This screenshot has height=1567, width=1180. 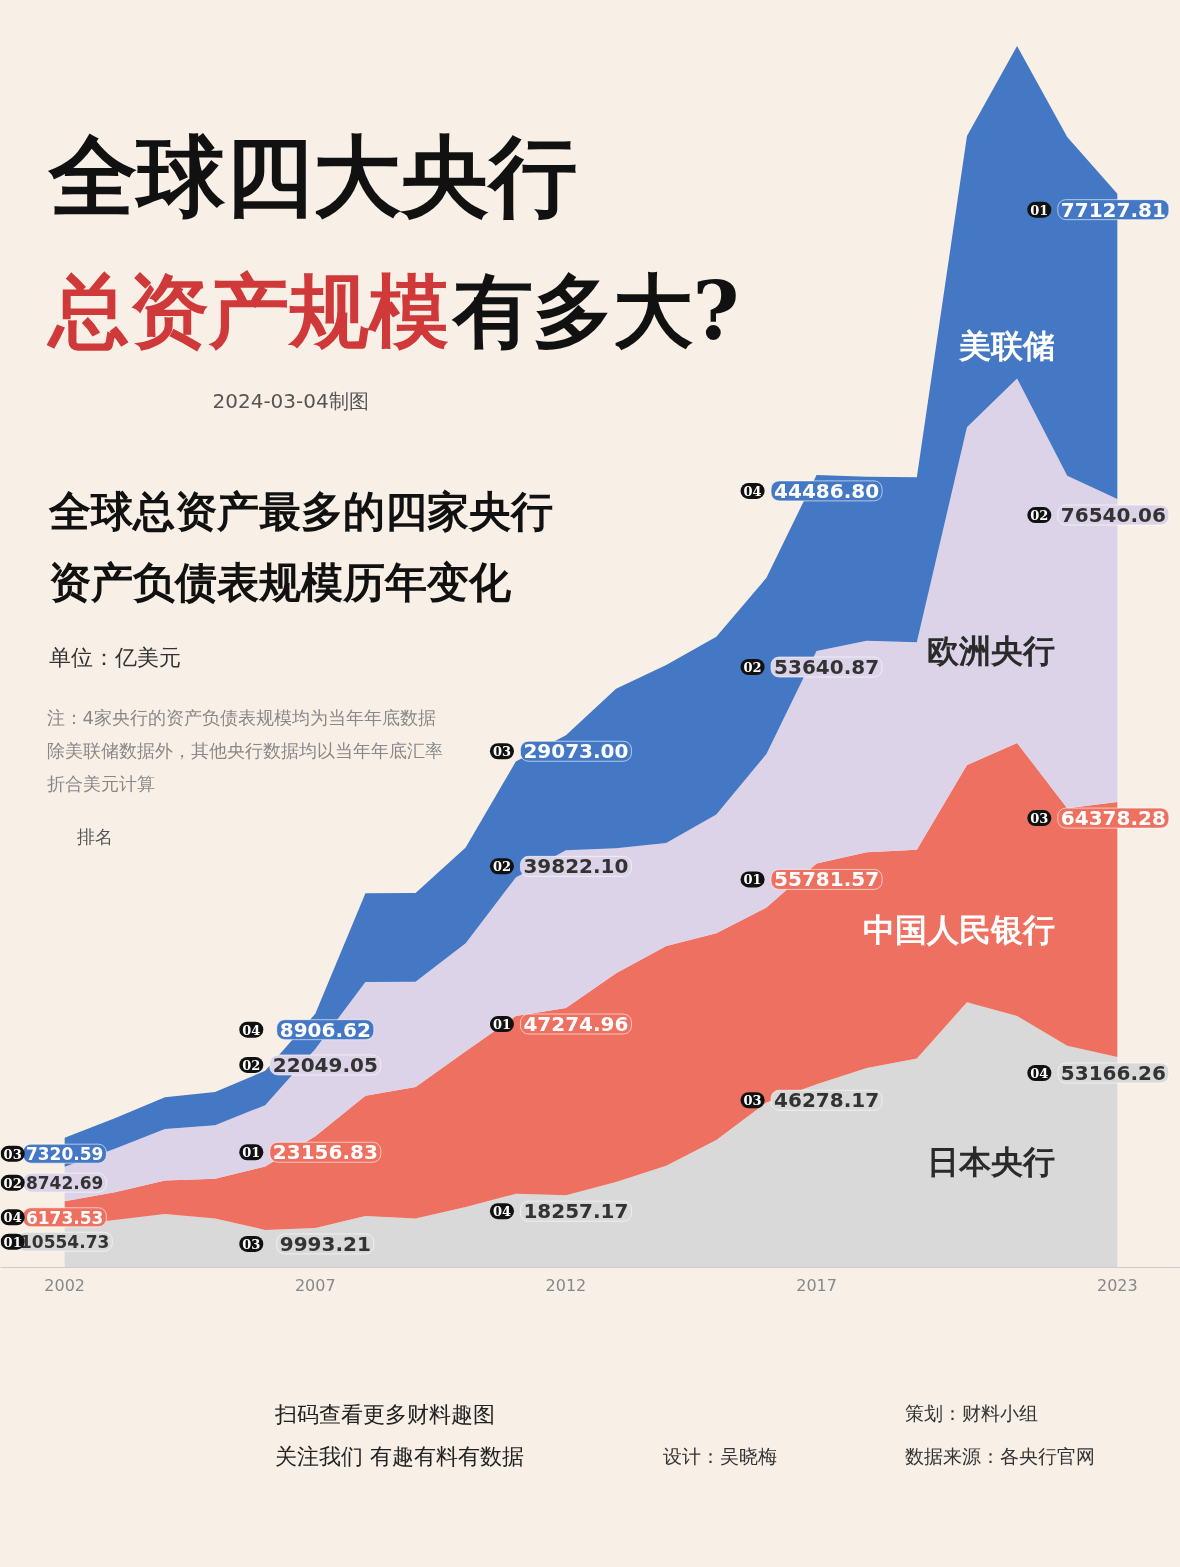 I want to click on series-label: 中国人民银行, so click(x=959, y=929).